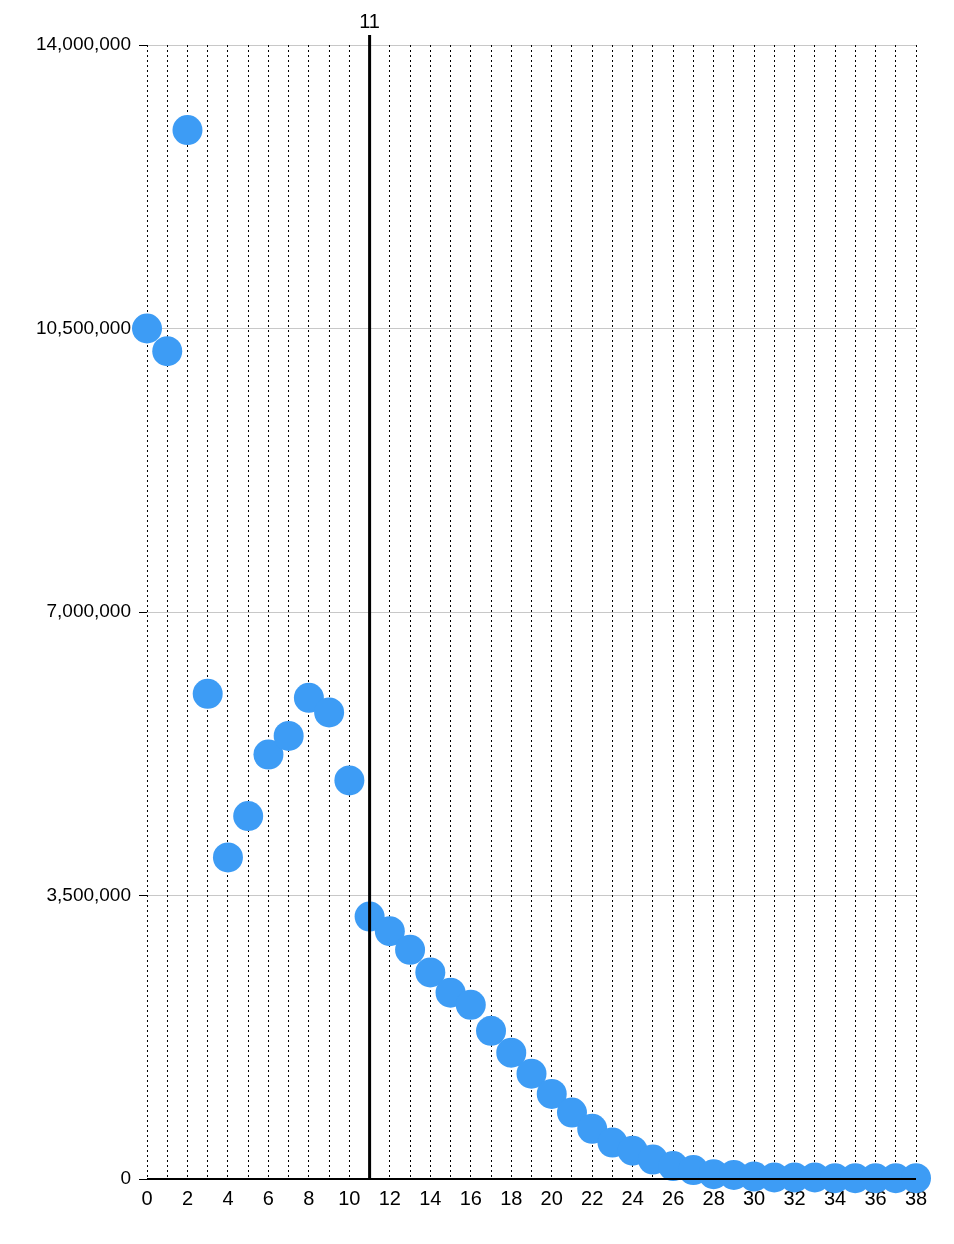  What do you see at coordinates (673, 1197) in the screenshot?
I see `x-tick-label: 26` at bounding box center [673, 1197].